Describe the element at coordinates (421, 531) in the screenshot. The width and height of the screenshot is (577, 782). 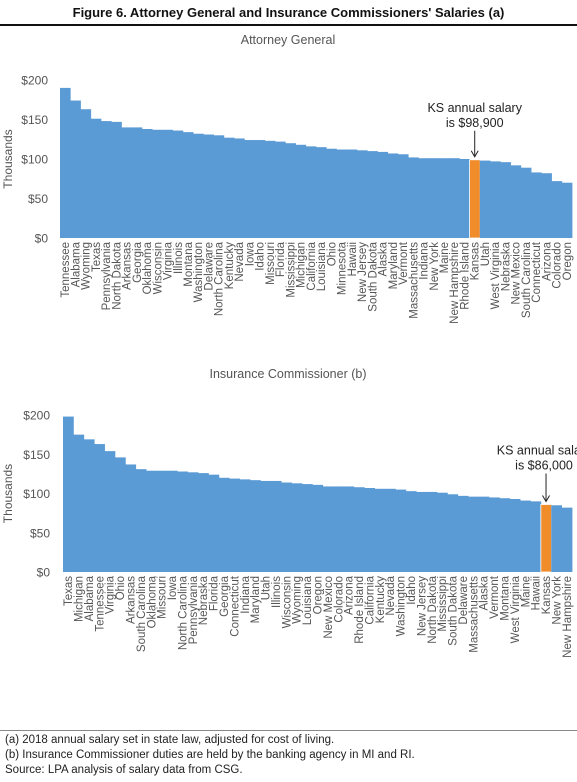
I see `bar-new-jersey` at that location.